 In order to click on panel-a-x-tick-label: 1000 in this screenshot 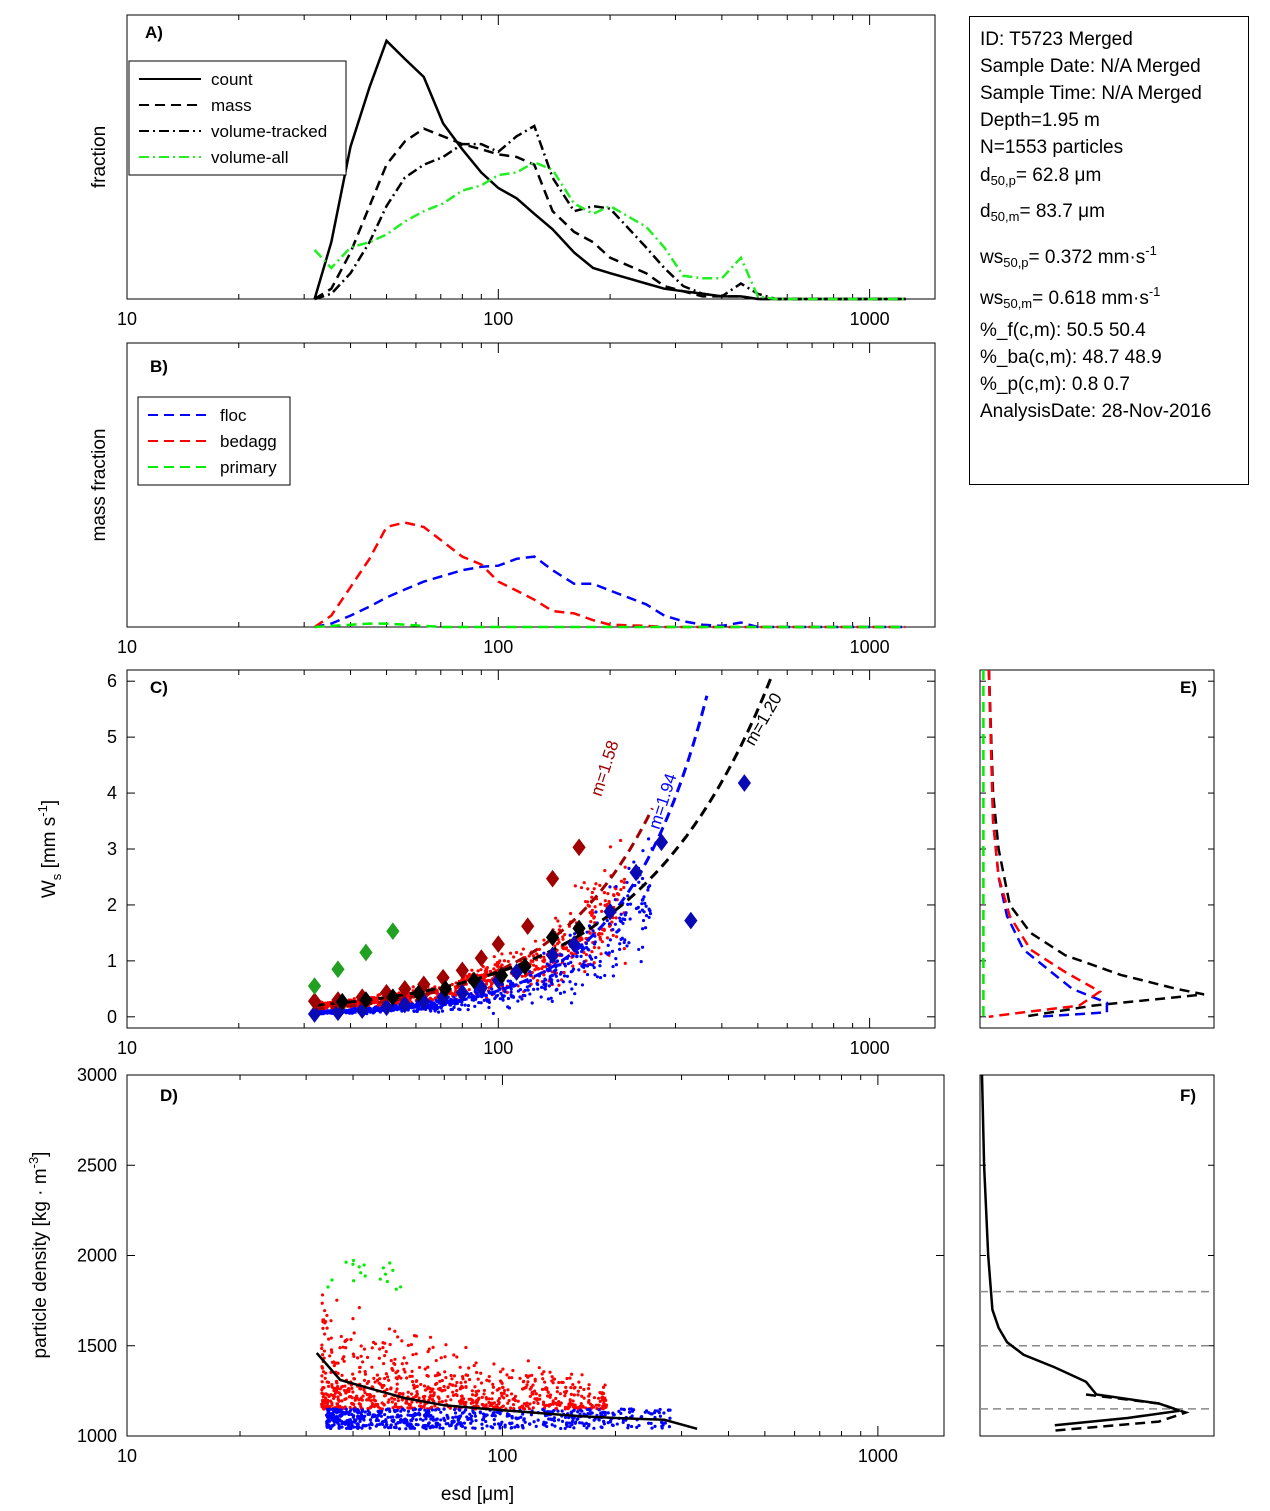, I will do `click(870, 319)`.